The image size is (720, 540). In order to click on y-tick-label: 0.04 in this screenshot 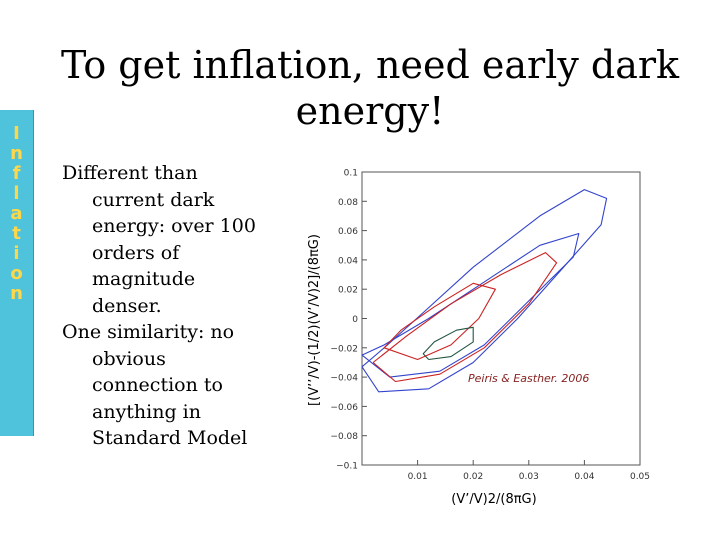, I will do `click(348, 261)`.